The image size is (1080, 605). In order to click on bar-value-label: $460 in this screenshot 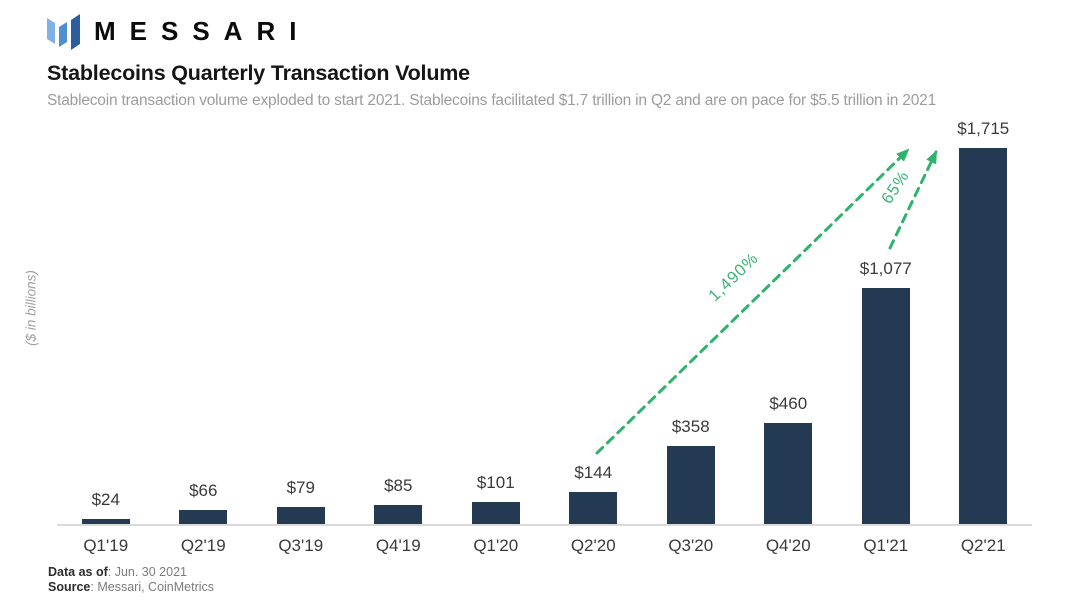, I will do `click(788, 404)`.